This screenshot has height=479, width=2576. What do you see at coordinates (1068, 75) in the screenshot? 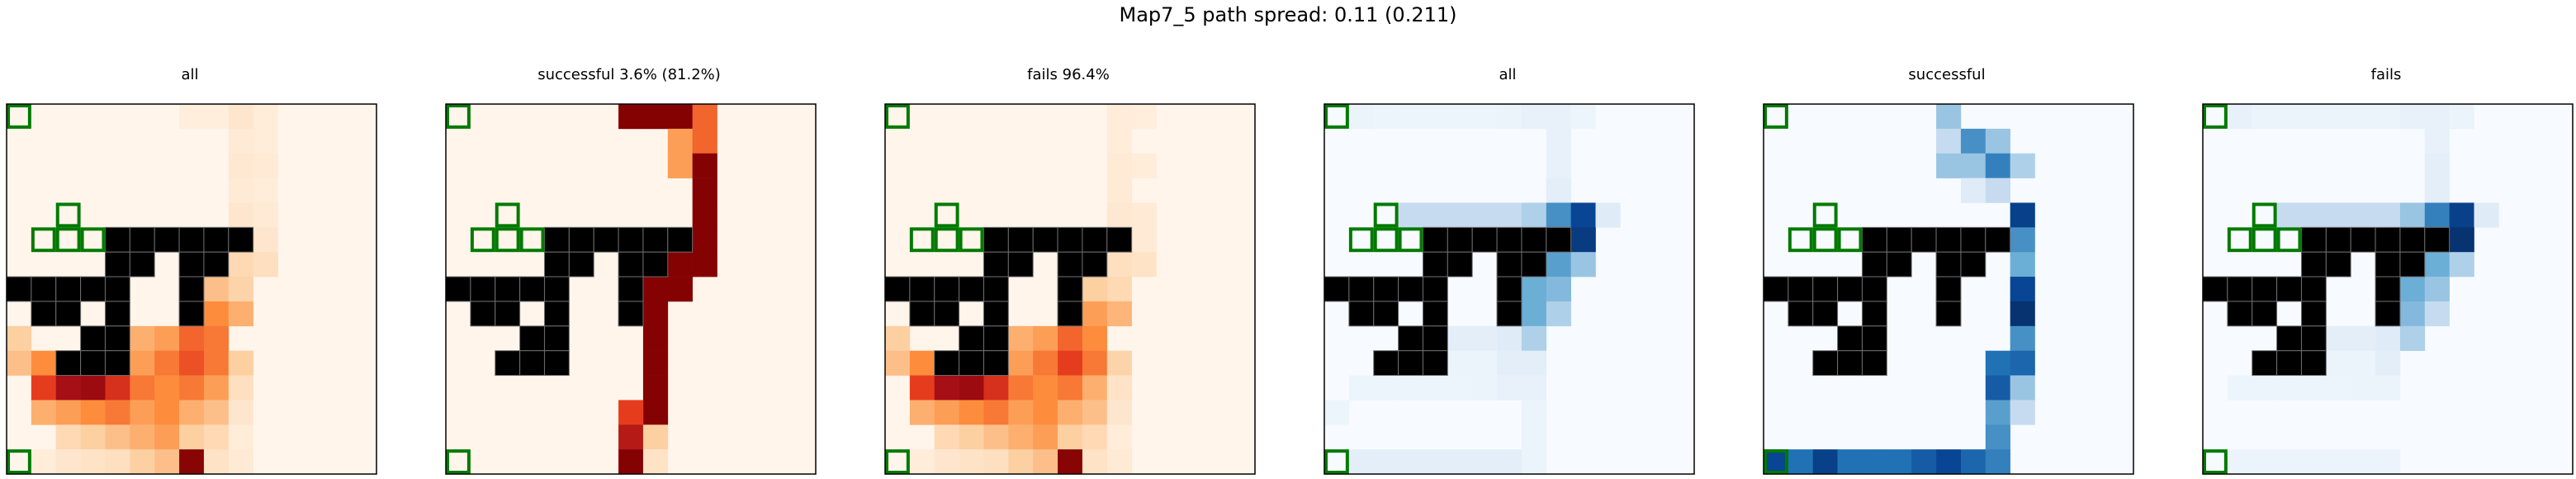
I see `panel-title: fails 96.4%` at bounding box center [1068, 75].